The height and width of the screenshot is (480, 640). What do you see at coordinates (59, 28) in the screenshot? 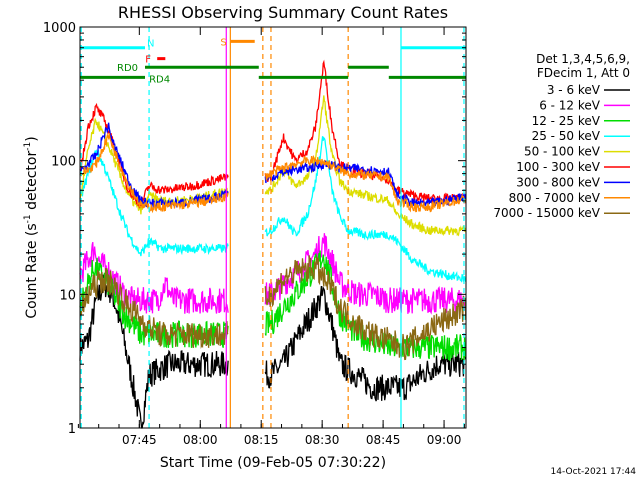
I see `y-tick-label-3: 1000` at bounding box center [59, 28].